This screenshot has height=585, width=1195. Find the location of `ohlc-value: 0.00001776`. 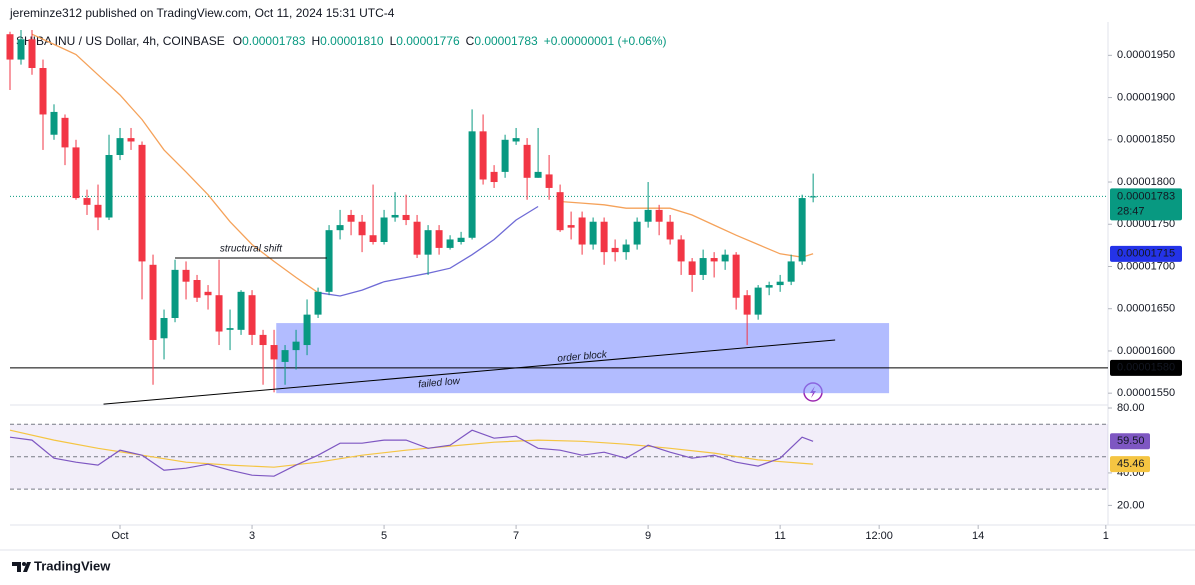

ohlc-value: 0.00001776 is located at coordinates (428, 41).